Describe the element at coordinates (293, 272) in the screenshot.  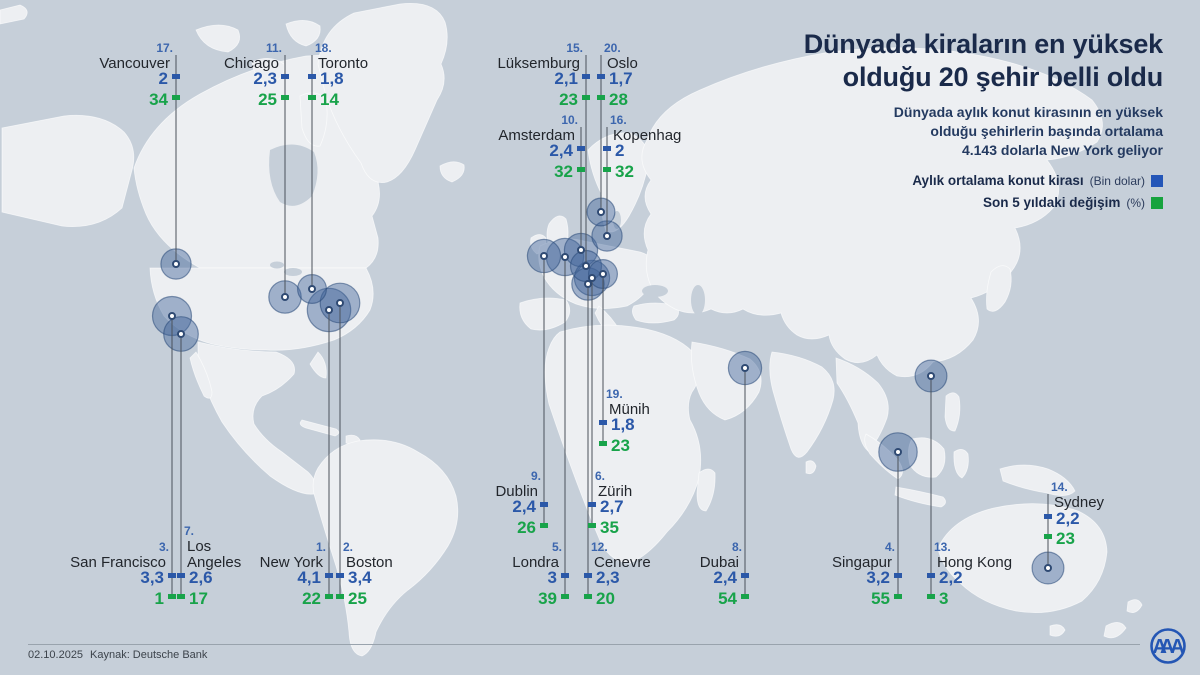
I see `great-lakes` at that location.